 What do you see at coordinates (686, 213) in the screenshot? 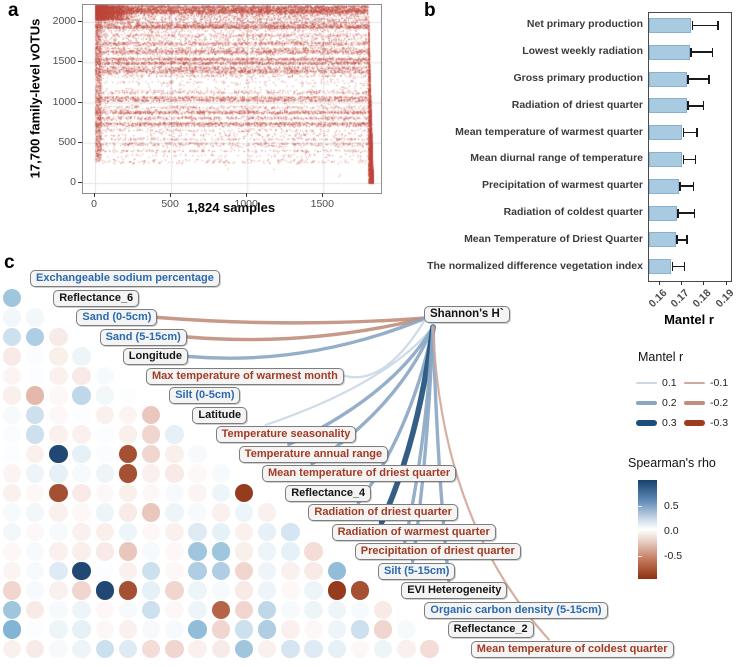
I see `error-bar` at bounding box center [686, 213].